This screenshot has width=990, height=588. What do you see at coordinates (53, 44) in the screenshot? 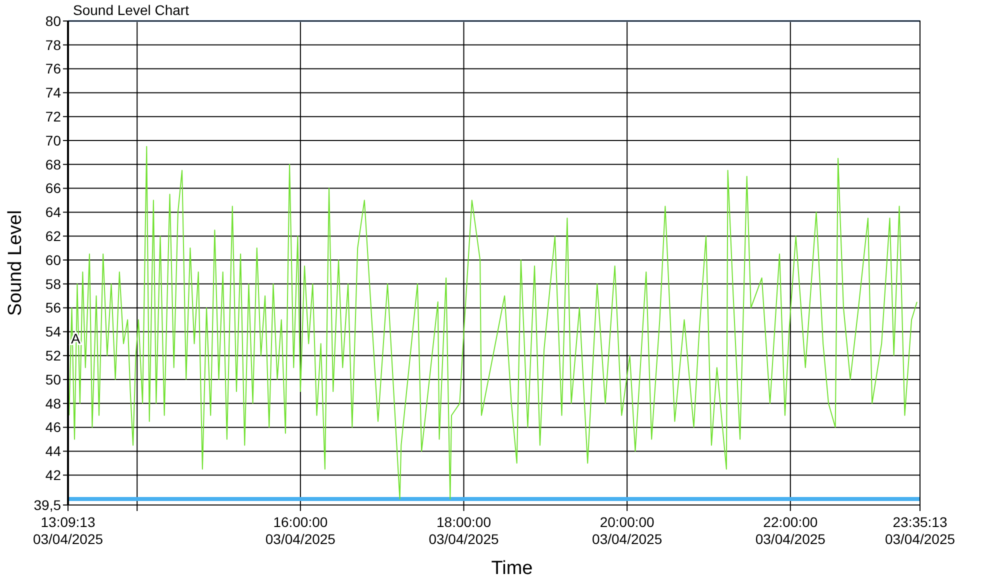
I see `y-tick-label: 78` at bounding box center [53, 44].